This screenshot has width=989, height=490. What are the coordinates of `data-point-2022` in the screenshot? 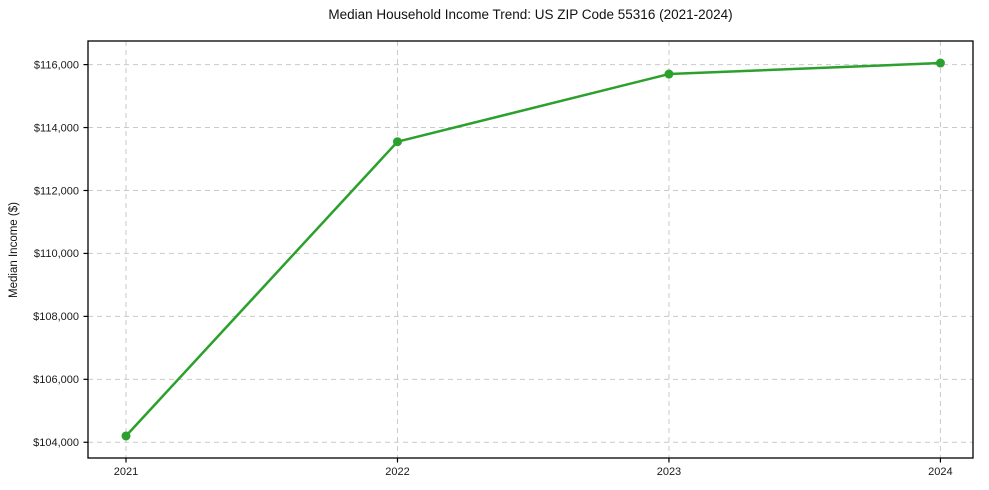 It's located at (397, 142).